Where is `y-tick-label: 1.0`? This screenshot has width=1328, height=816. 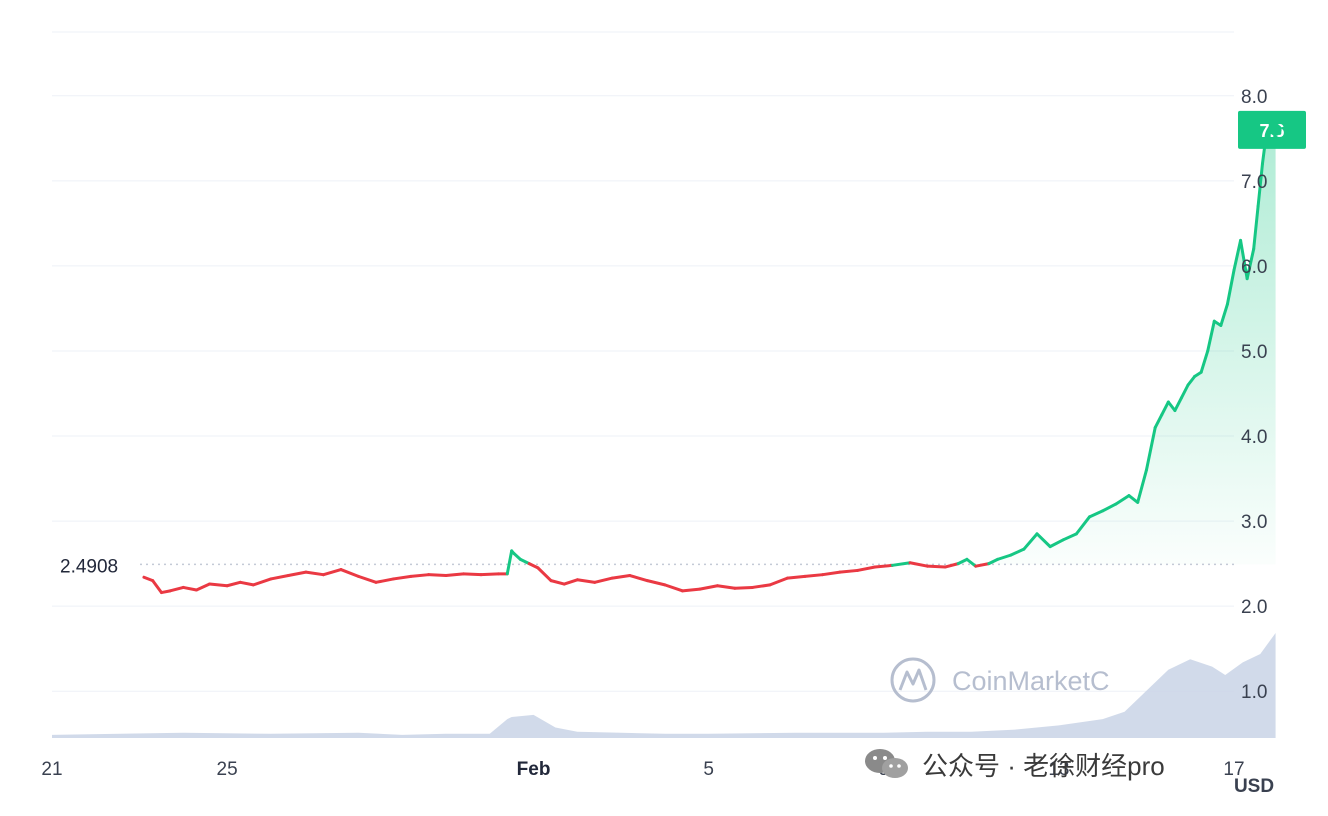
y-tick-label: 1.0 is located at coordinates (1254, 692).